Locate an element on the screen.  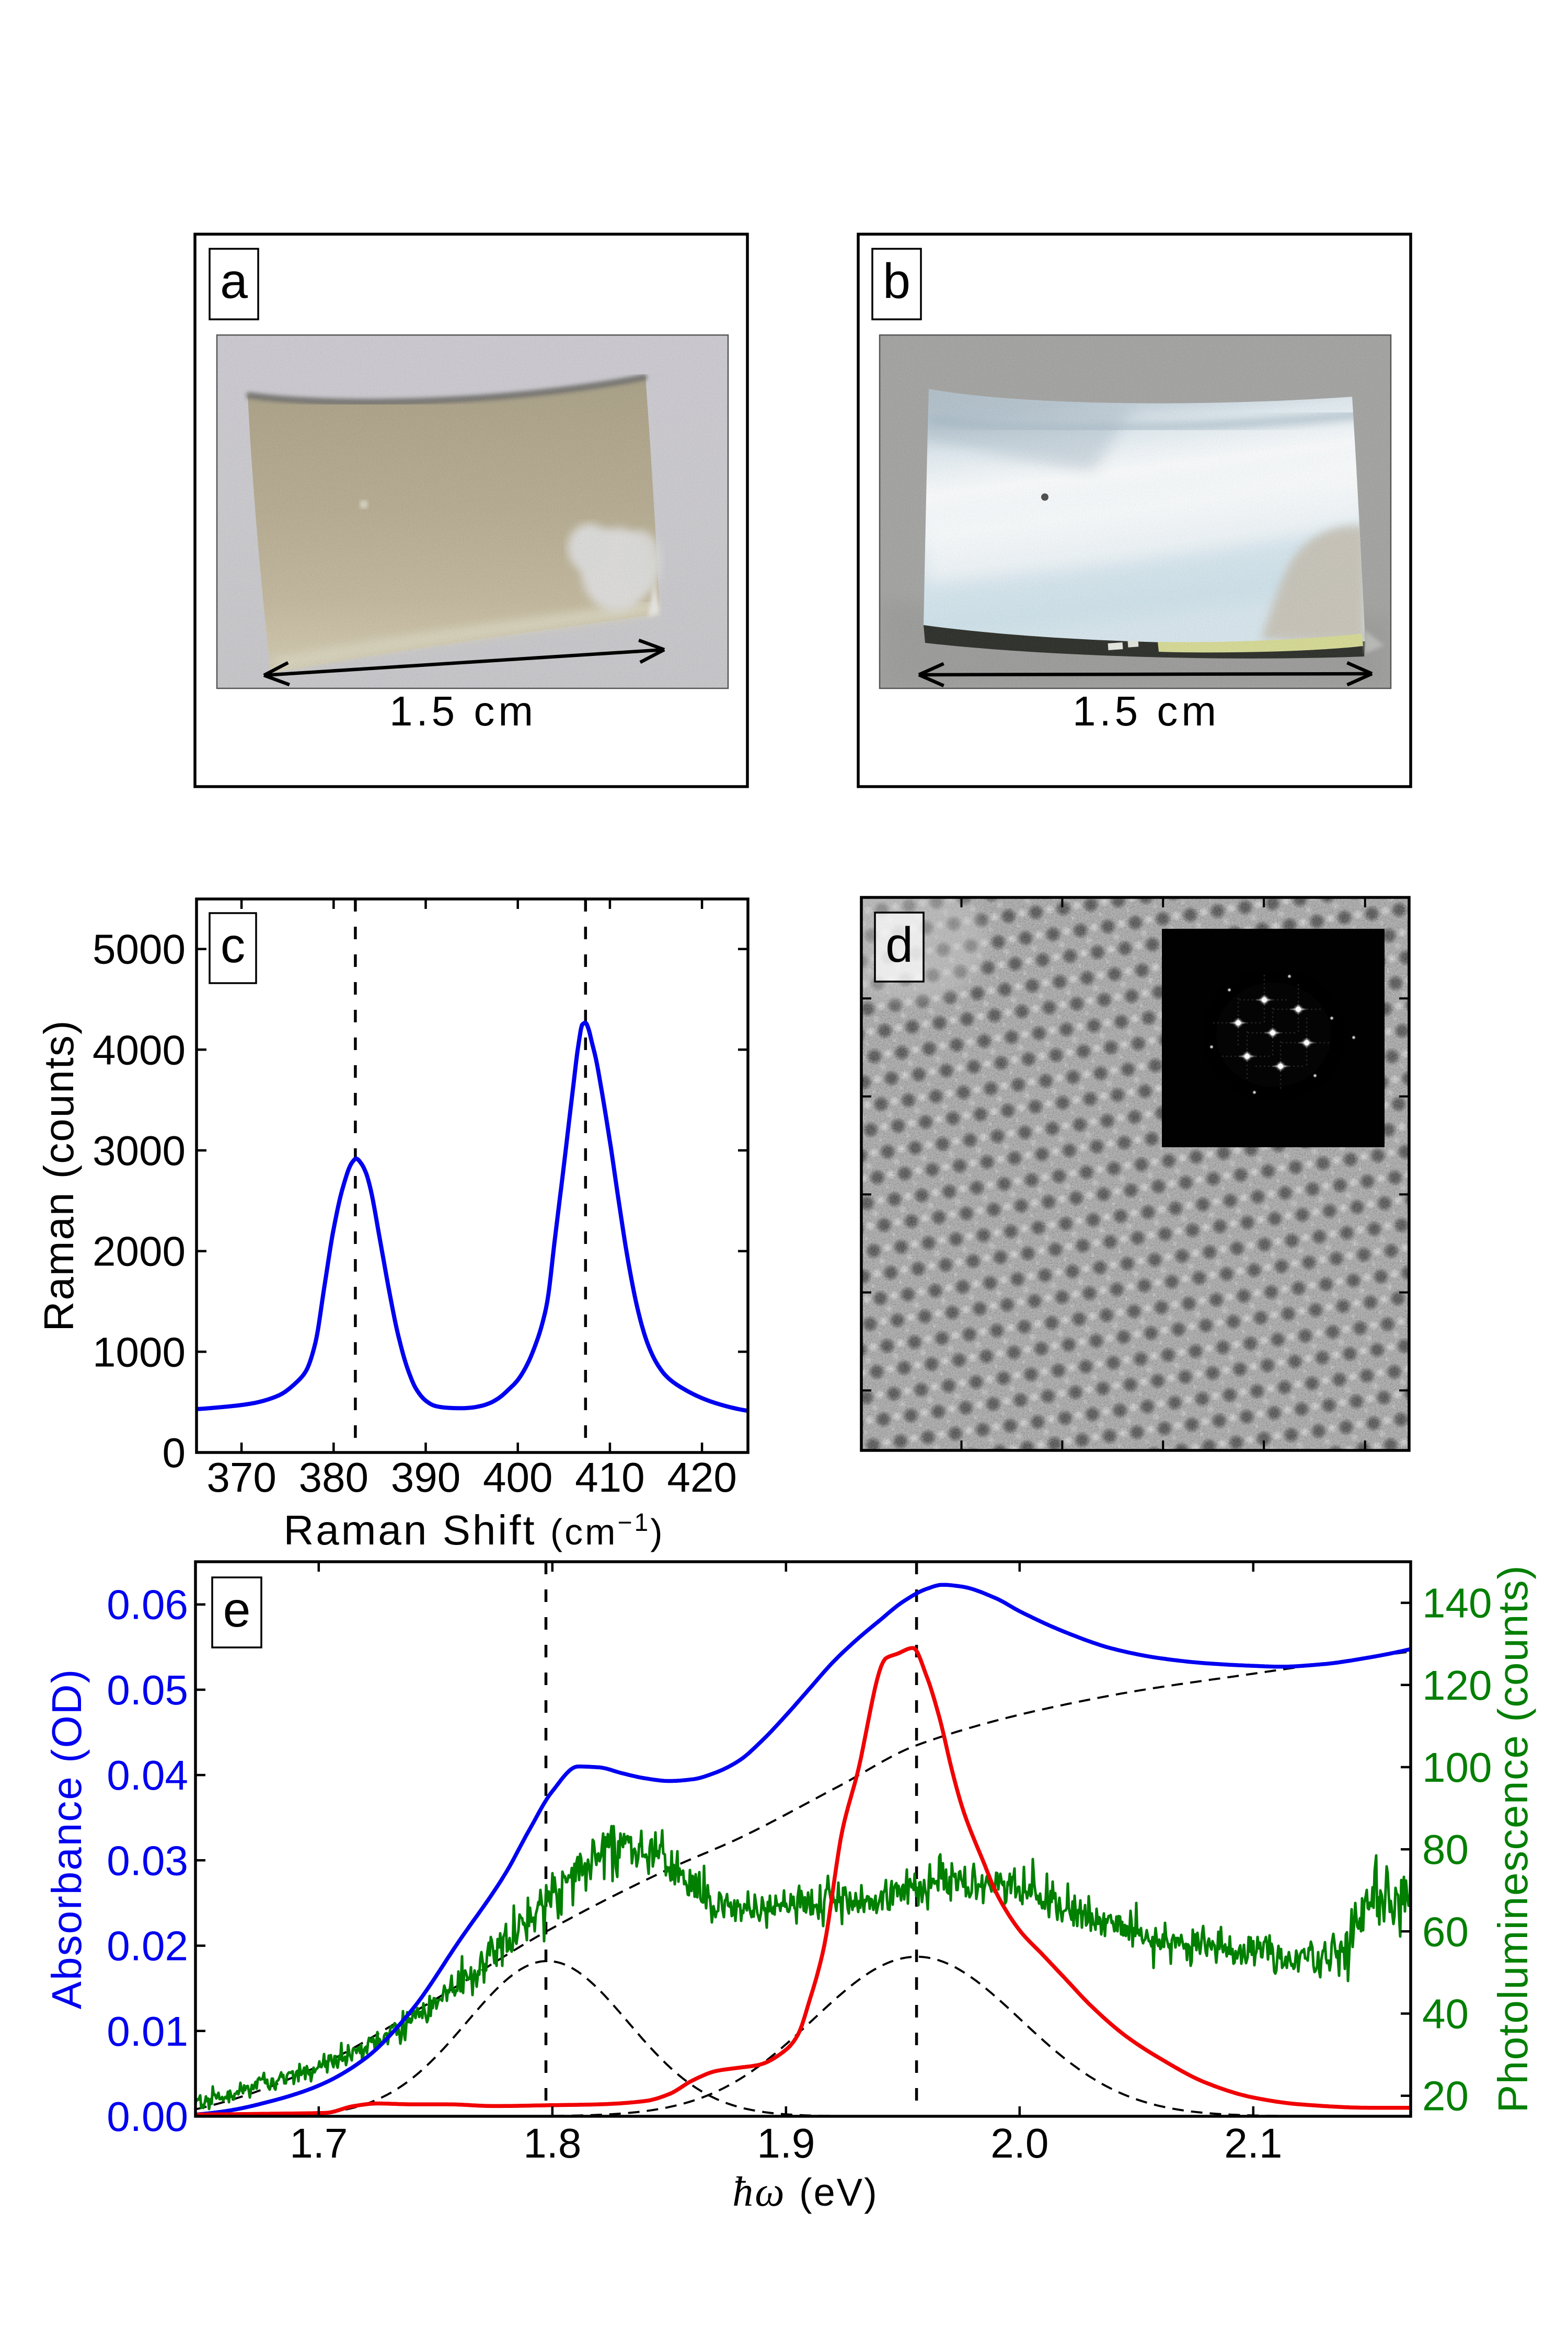
svg-text: Raman (counts) is located at coordinates (59, 1175).